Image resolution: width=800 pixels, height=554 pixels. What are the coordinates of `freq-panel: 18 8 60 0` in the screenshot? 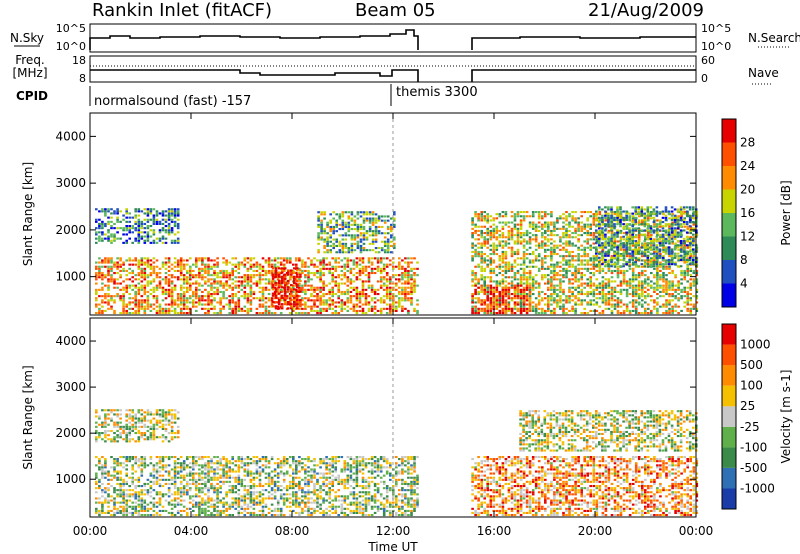 It's located at (393, 69).